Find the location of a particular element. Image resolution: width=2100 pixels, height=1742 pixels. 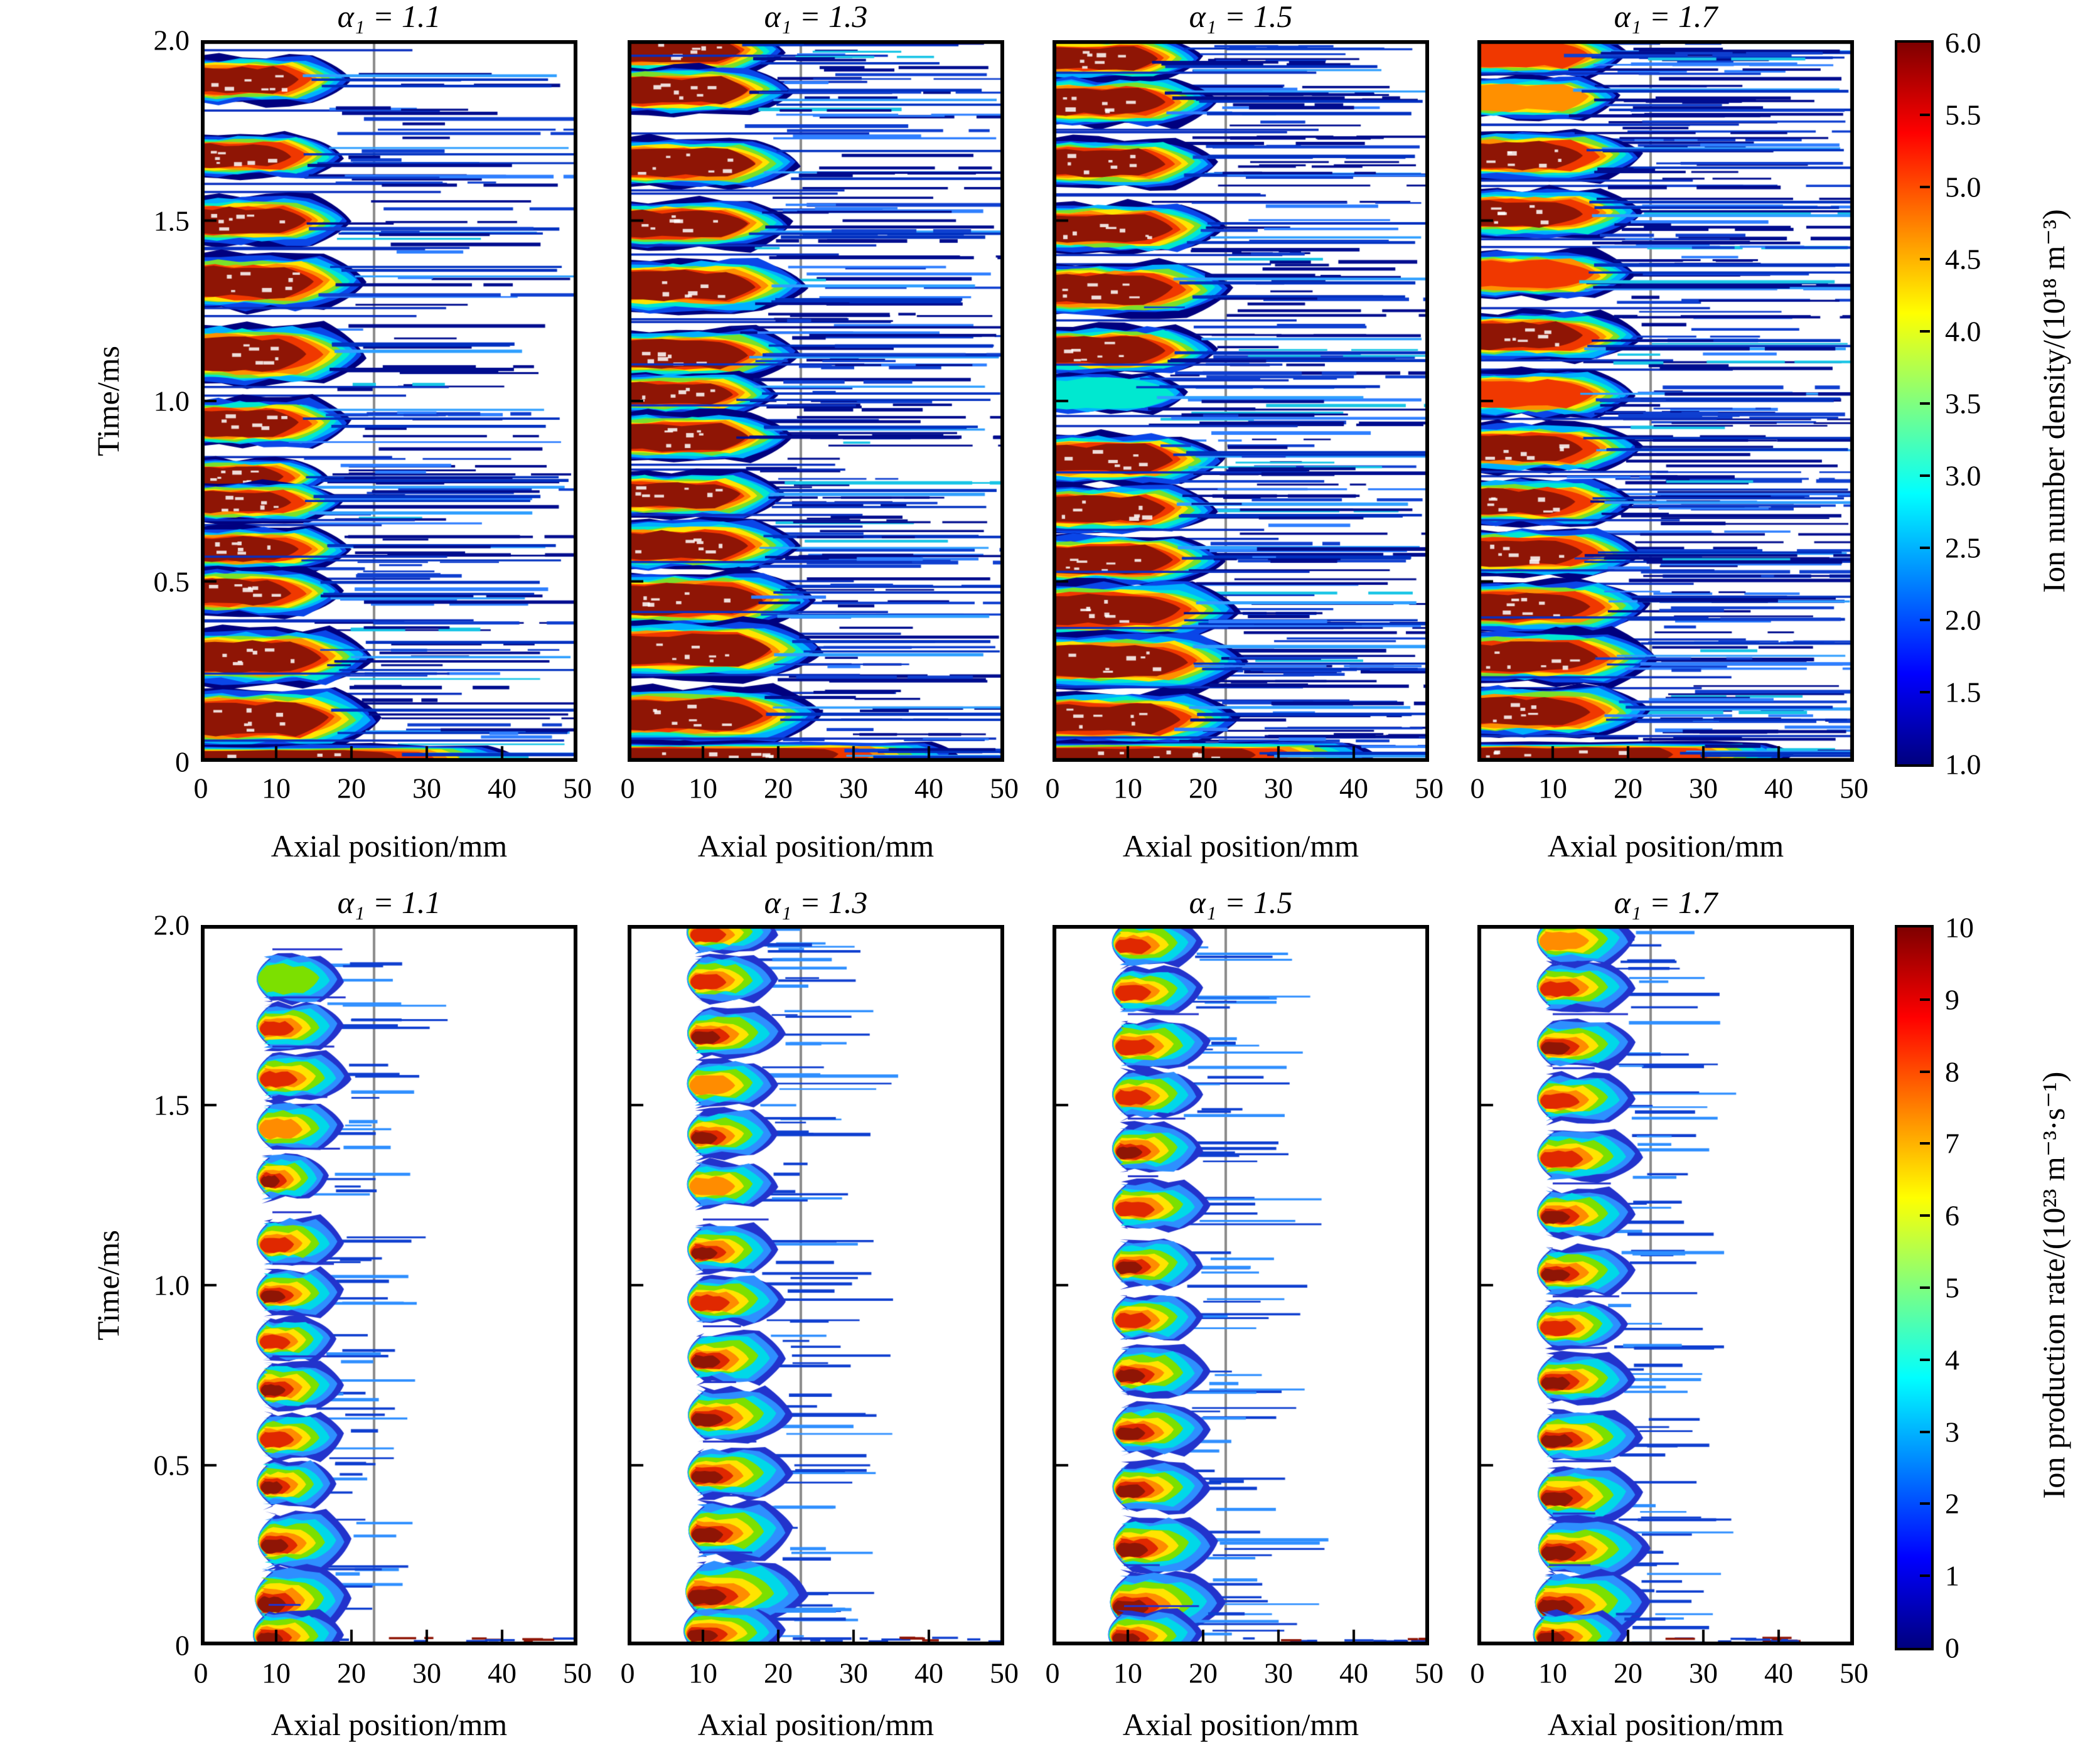

heatmap-panel-ion-production-rate-alpha-1.3 is located at coordinates (816, 1285).